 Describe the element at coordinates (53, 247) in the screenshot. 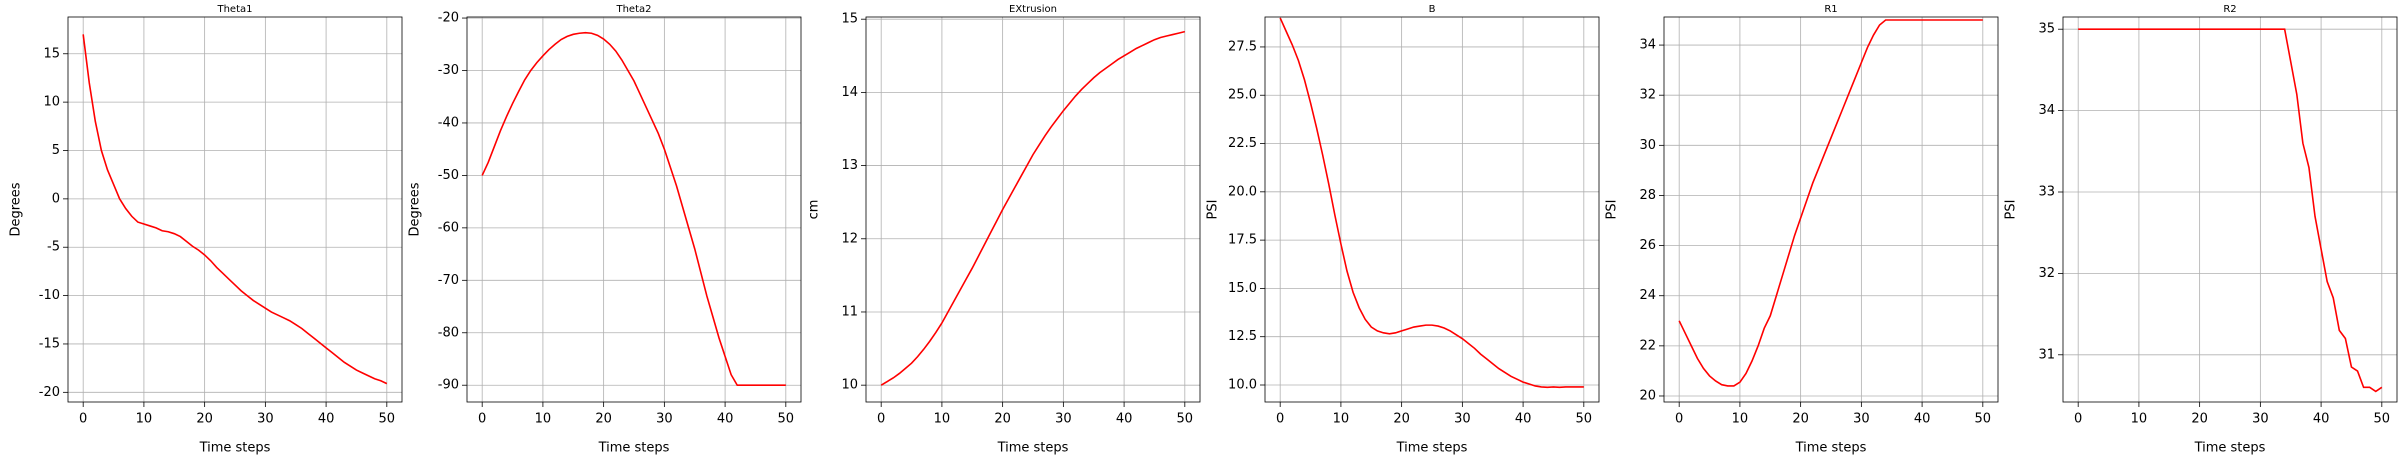

I see `y-tick-label: -5` at that location.